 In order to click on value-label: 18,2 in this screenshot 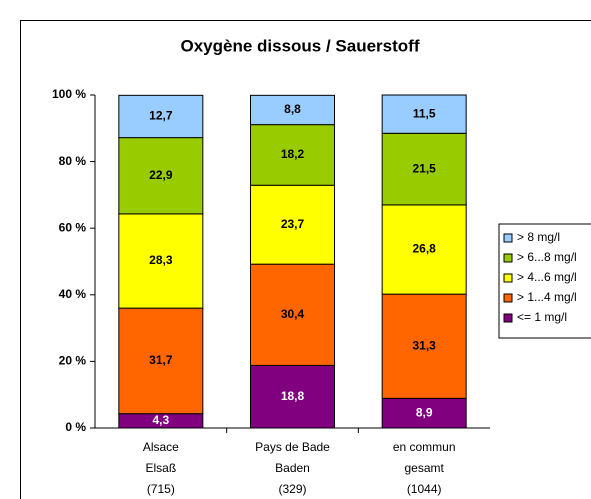, I will do `click(293, 154)`.